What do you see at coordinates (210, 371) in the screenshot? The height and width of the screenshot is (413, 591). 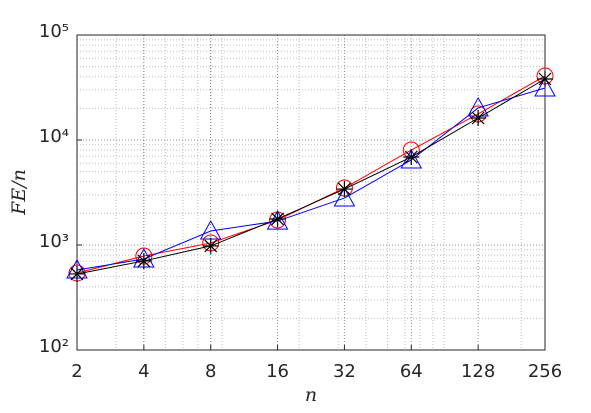 I see `x-tick-label: 8` at bounding box center [210, 371].